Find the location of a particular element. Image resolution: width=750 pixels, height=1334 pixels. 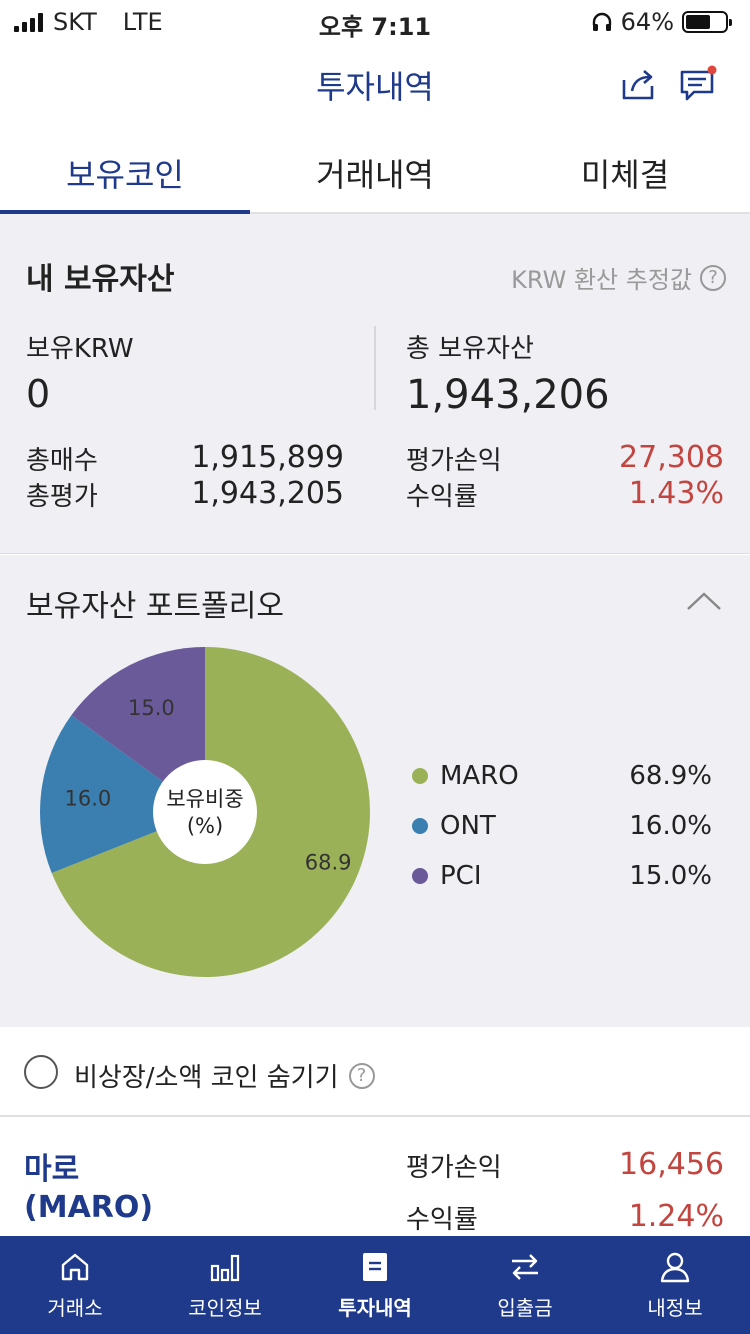

donut-label-maro: 68.9 is located at coordinates (328, 863).